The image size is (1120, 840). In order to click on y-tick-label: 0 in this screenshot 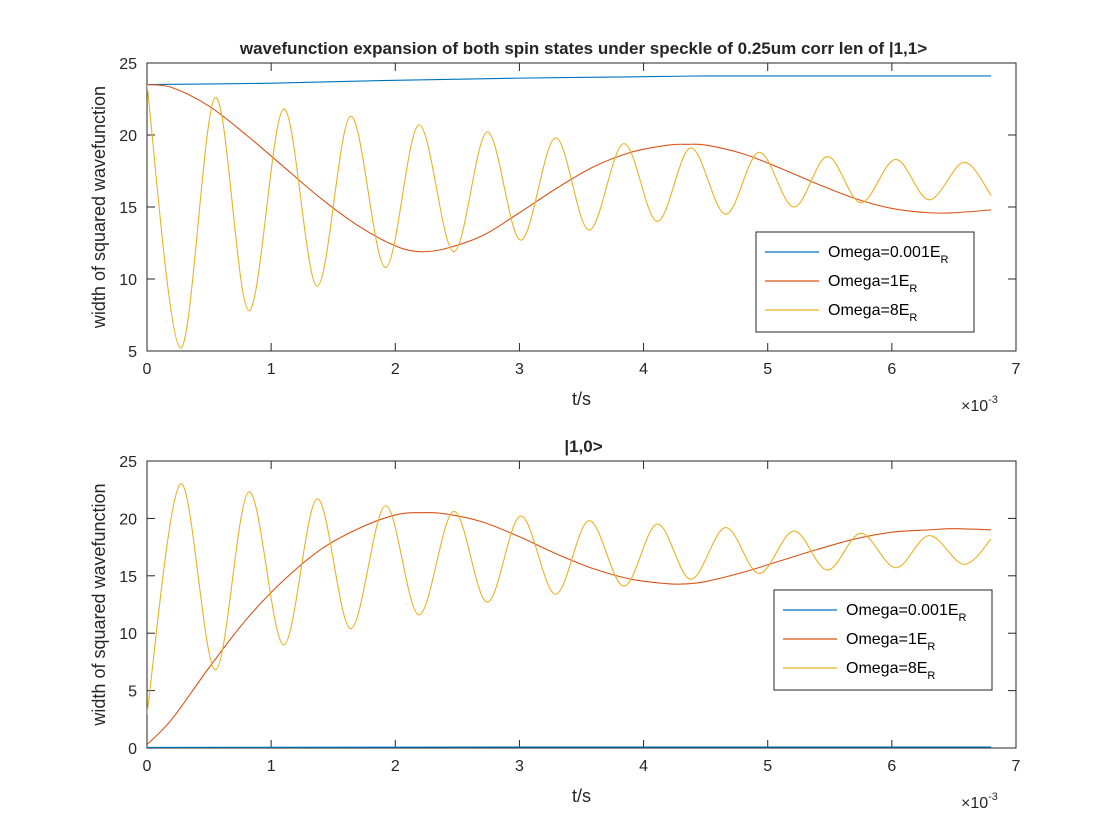, I will do `click(132, 749)`.